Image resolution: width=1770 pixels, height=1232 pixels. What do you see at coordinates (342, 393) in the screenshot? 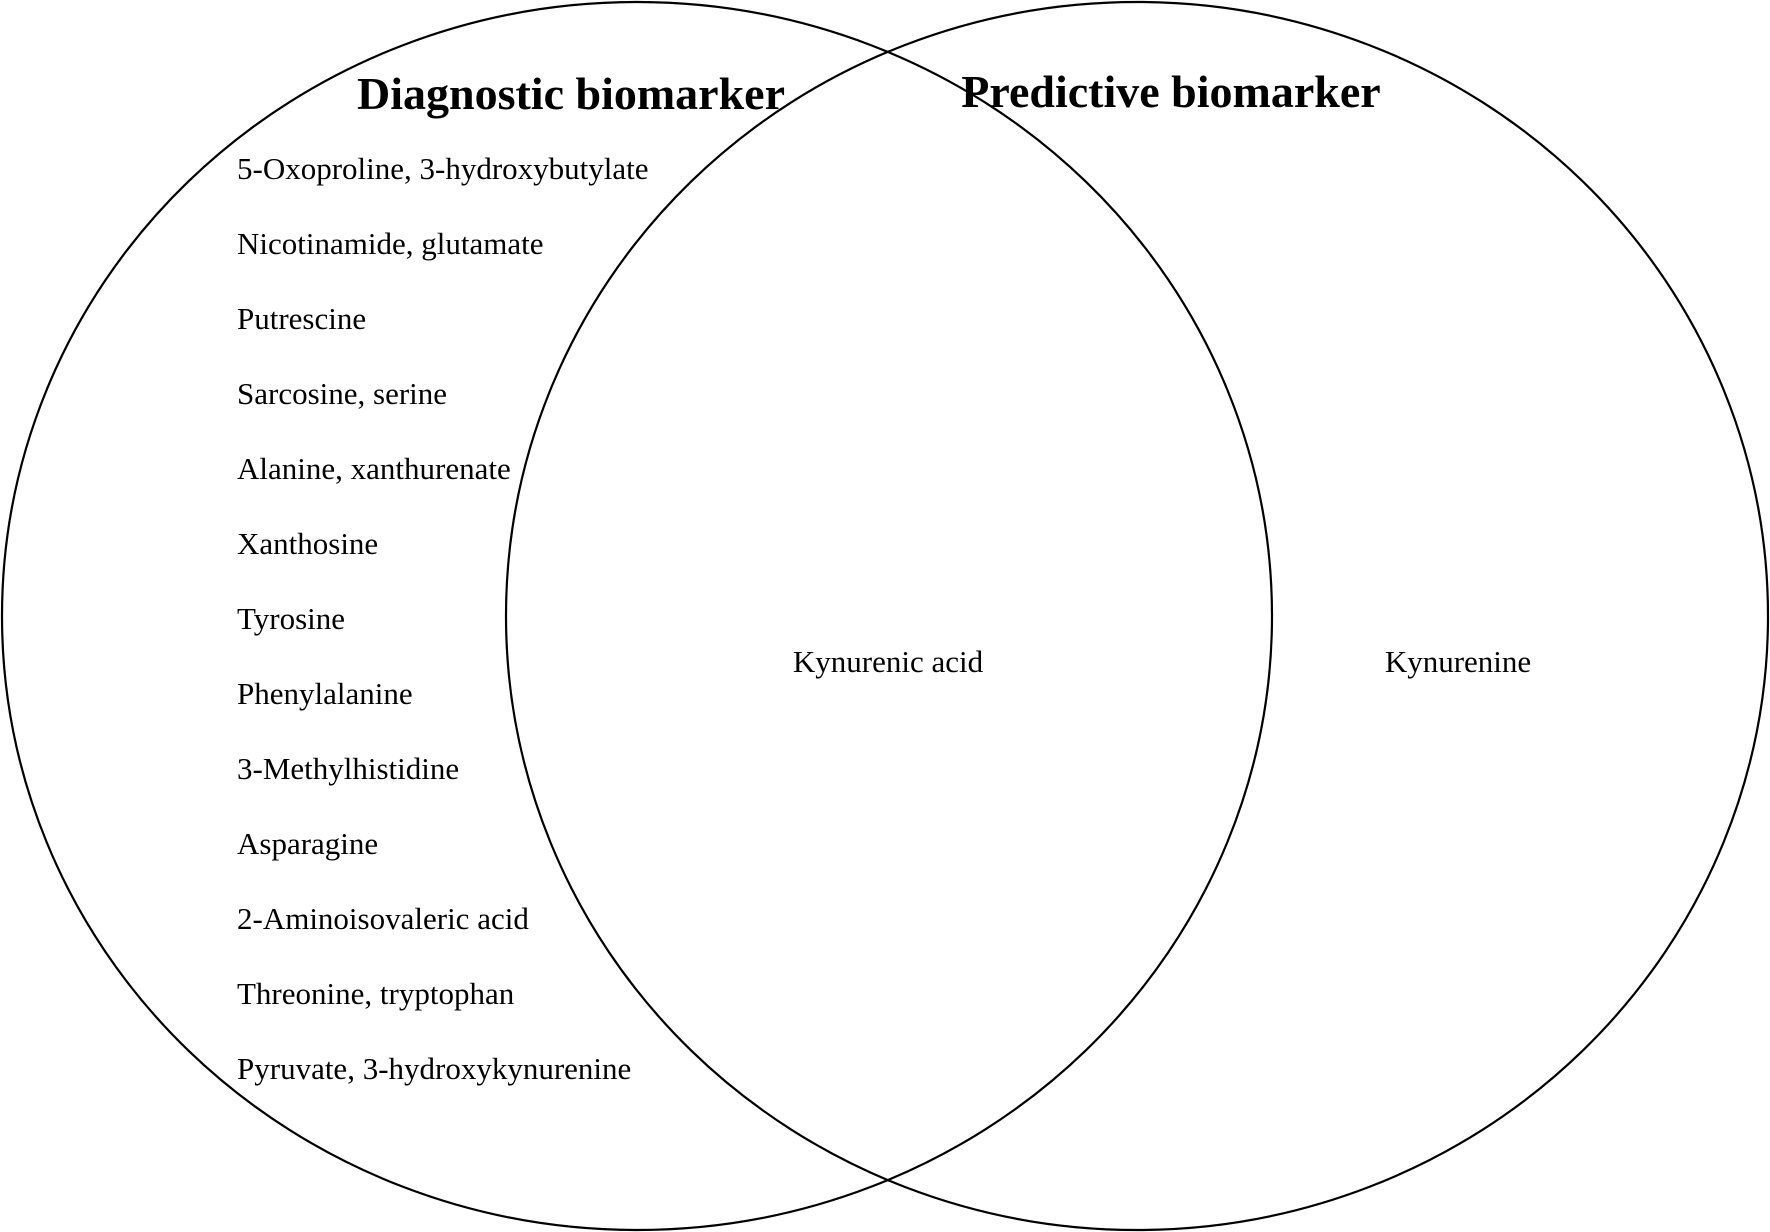
I see `diagnostic-item: Sarcosine, serine` at bounding box center [342, 393].